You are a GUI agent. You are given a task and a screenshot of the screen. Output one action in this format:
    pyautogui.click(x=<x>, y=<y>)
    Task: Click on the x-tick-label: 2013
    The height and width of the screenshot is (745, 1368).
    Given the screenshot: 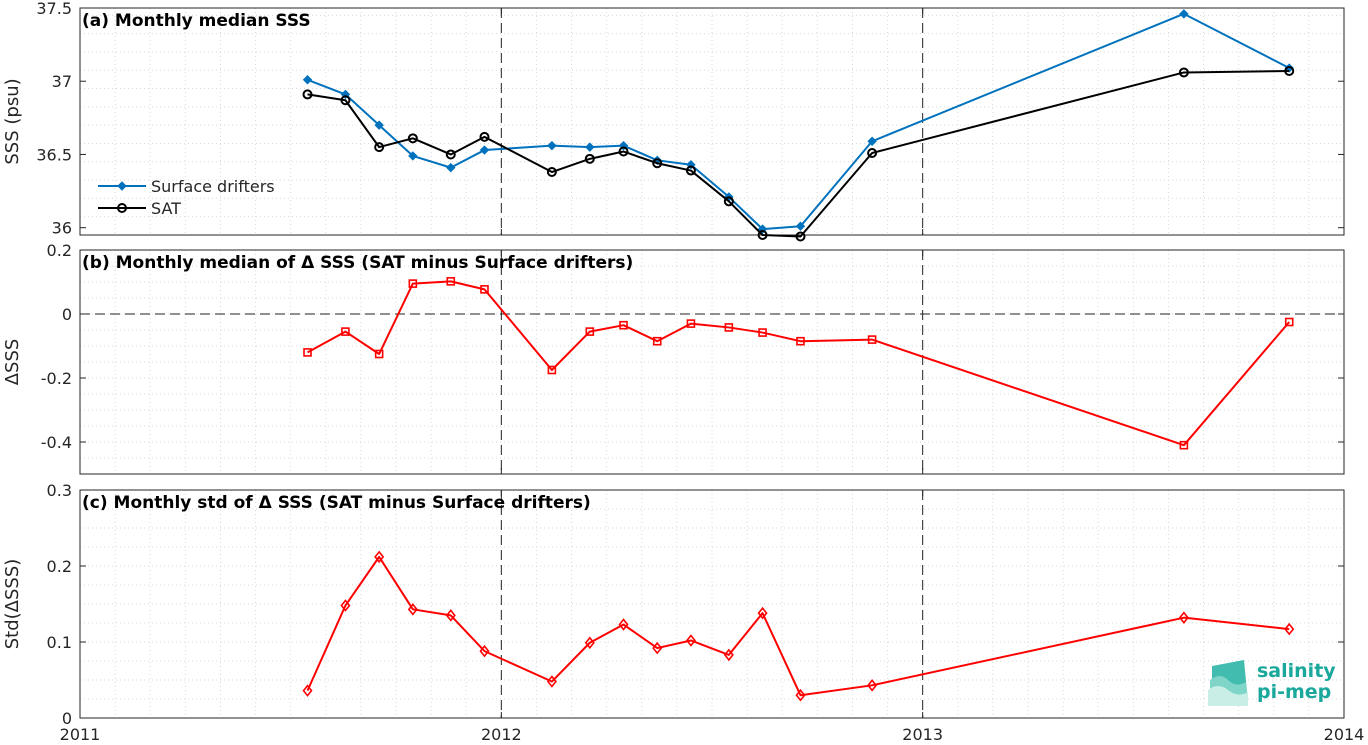 What is the action you would take?
    pyautogui.click(x=922, y=734)
    